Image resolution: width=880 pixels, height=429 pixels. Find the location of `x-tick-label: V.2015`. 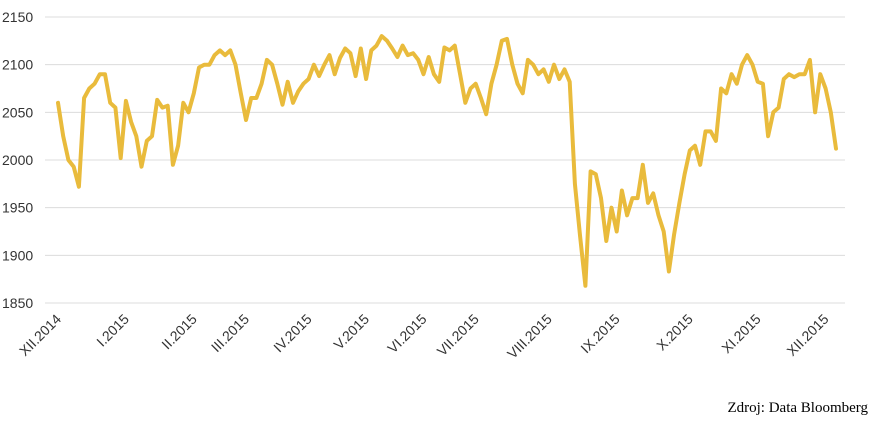

x-tick-label: V.2015 is located at coordinates (351, 332).